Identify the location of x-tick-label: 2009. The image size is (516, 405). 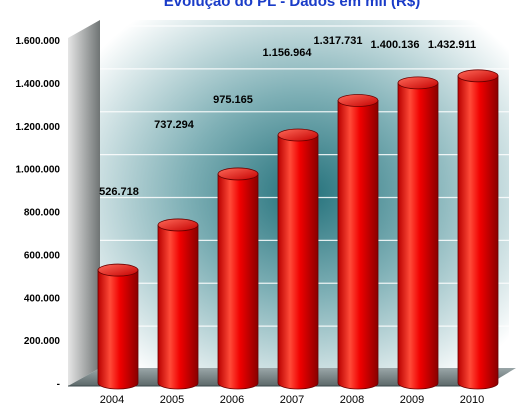
(412, 399).